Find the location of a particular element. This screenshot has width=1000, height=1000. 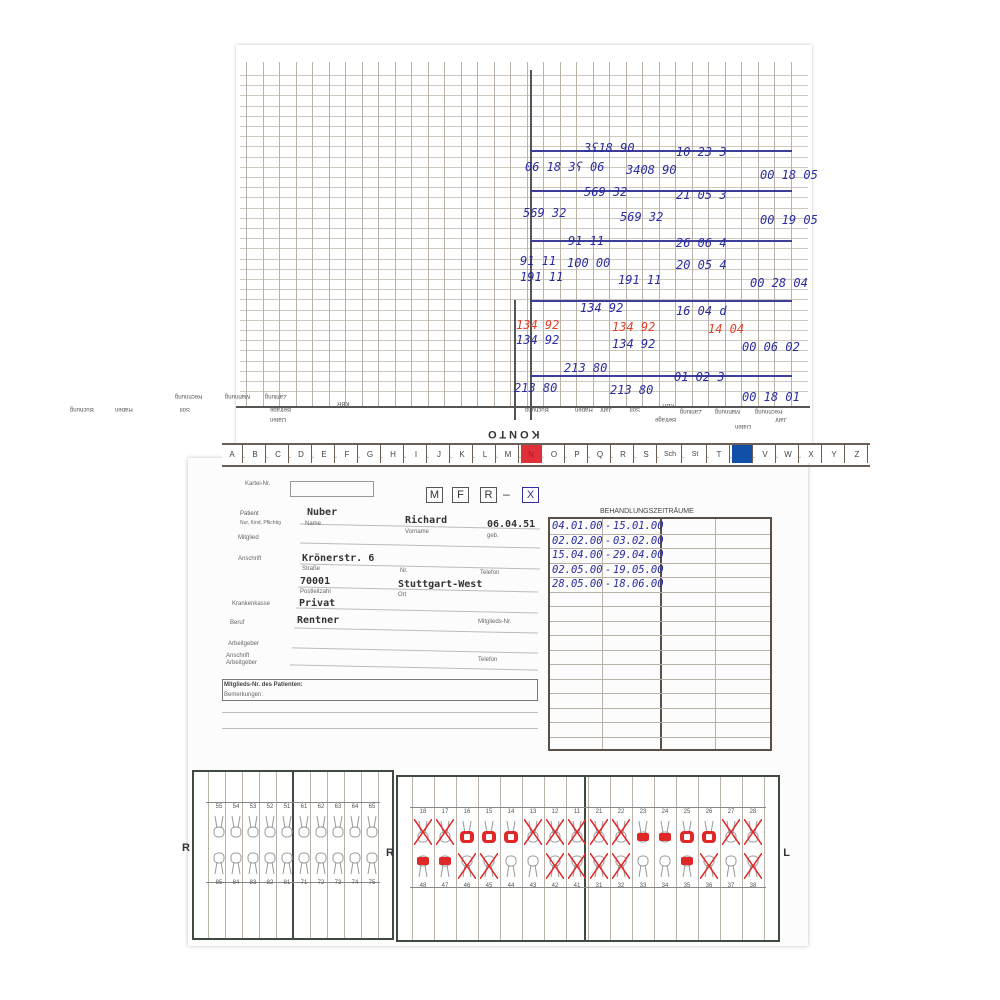

index-tab-a: A is located at coordinates (232, 454).